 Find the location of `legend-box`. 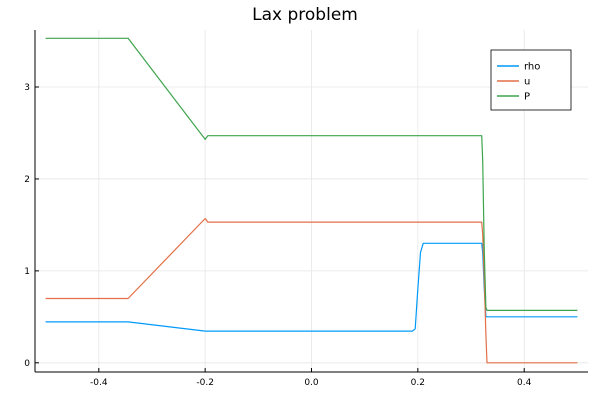

legend-box is located at coordinates (531, 80).